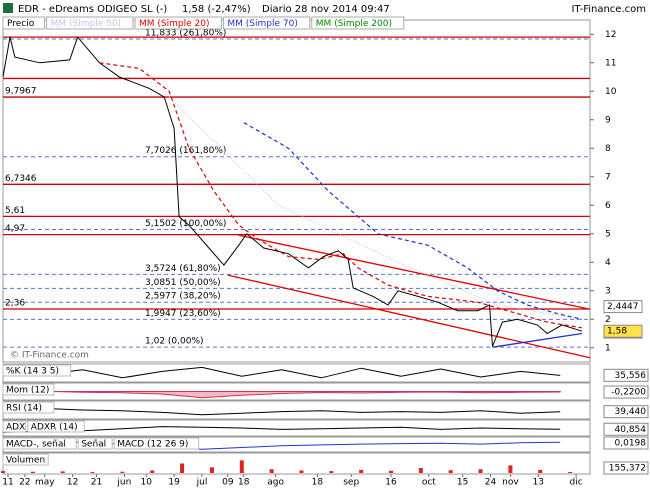 The height and width of the screenshot is (490, 650). I want to click on y-tick-label: 7, so click(608, 177).